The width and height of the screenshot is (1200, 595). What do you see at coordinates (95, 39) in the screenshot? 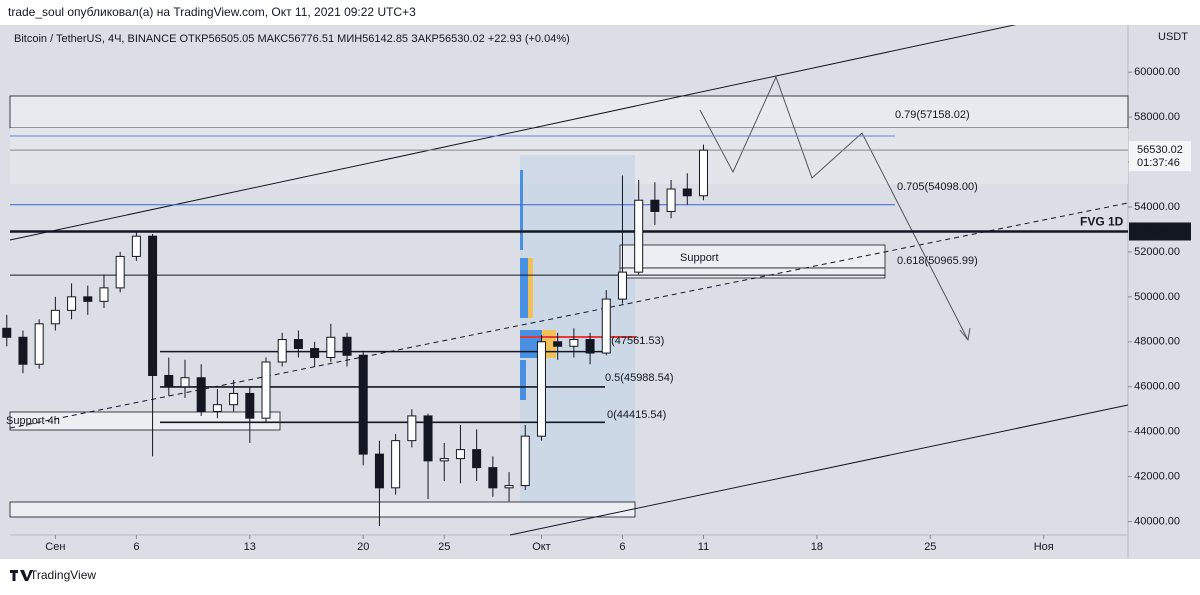
I see `symbol: Bitcoin / TetherUS, 4Ч, BINANCE` at bounding box center [95, 39].